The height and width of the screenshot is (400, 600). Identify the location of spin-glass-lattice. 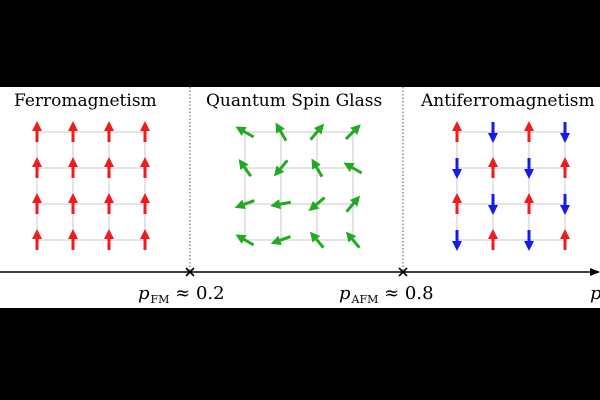
(298, 185).